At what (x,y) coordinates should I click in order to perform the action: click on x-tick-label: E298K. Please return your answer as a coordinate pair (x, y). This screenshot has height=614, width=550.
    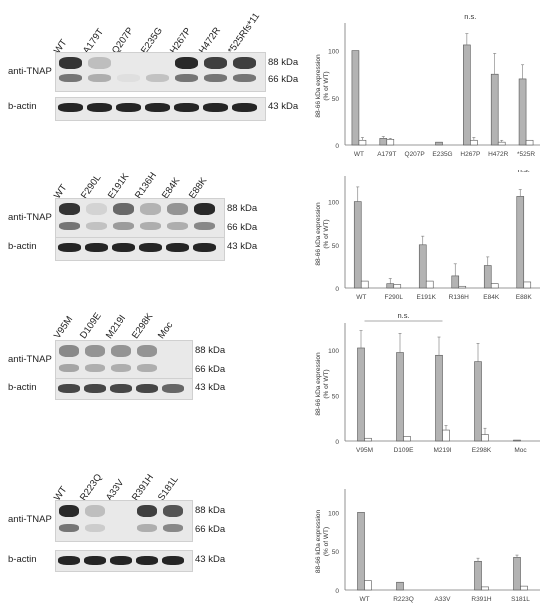
    Looking at the image, I should click on (482, 450).